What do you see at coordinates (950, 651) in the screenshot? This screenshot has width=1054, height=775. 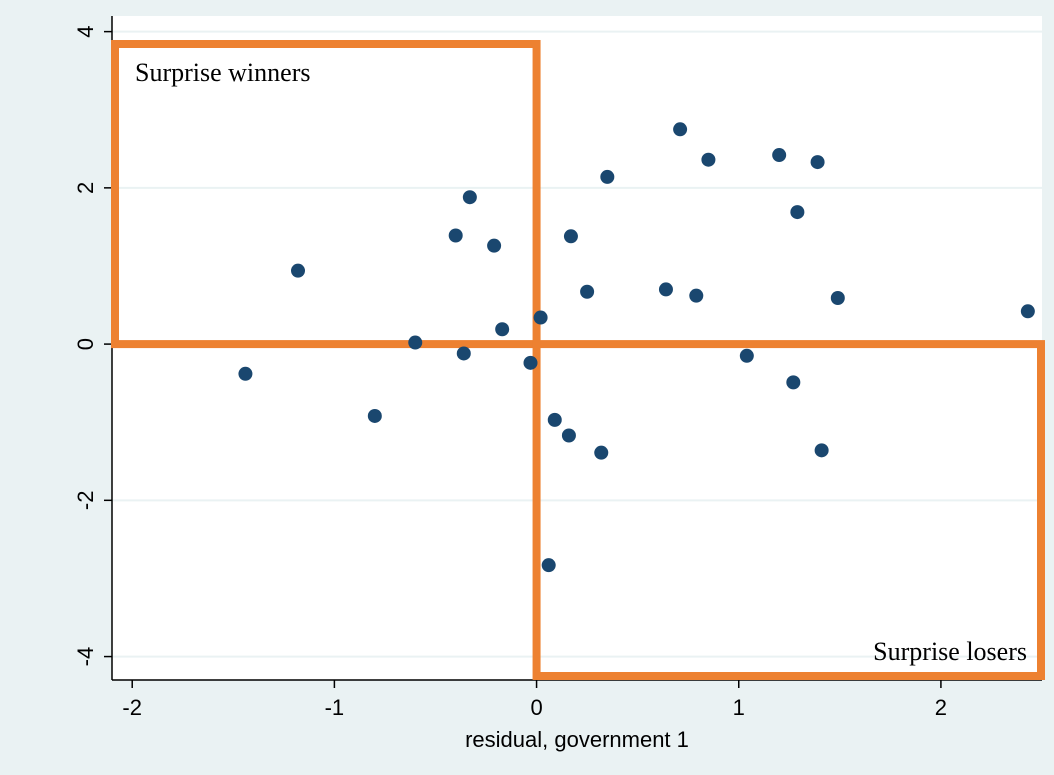 I see `surprise-losers-label: Surprise losers` at bounding box center [950, 651].